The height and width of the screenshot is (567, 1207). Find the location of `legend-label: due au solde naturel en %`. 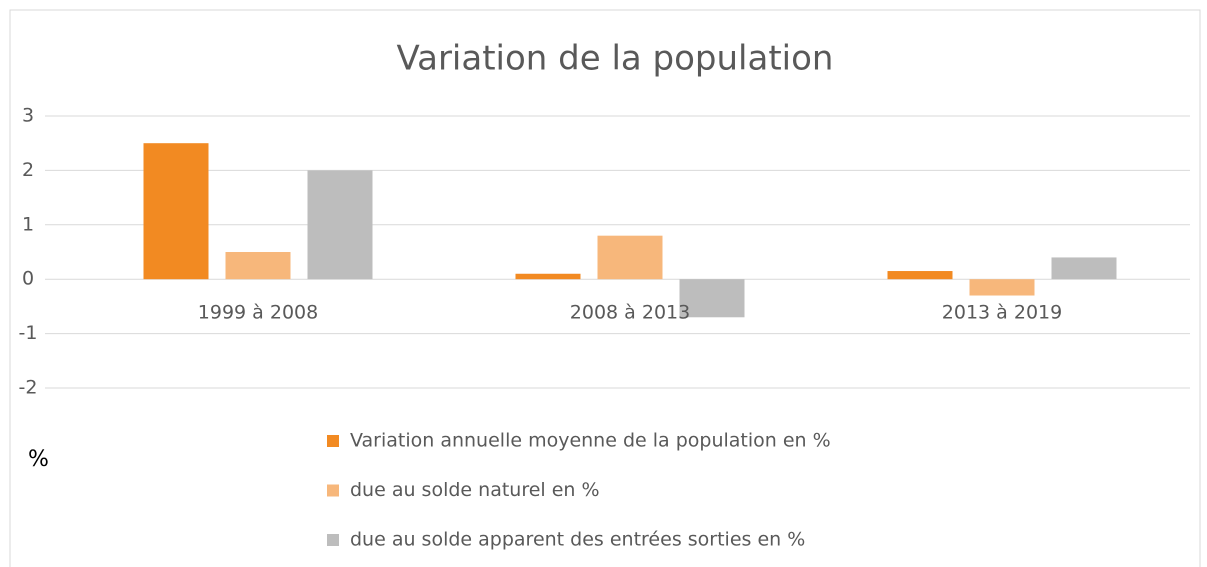

legend-label: due au solde naturel en % is located at coordinates (475, 490).